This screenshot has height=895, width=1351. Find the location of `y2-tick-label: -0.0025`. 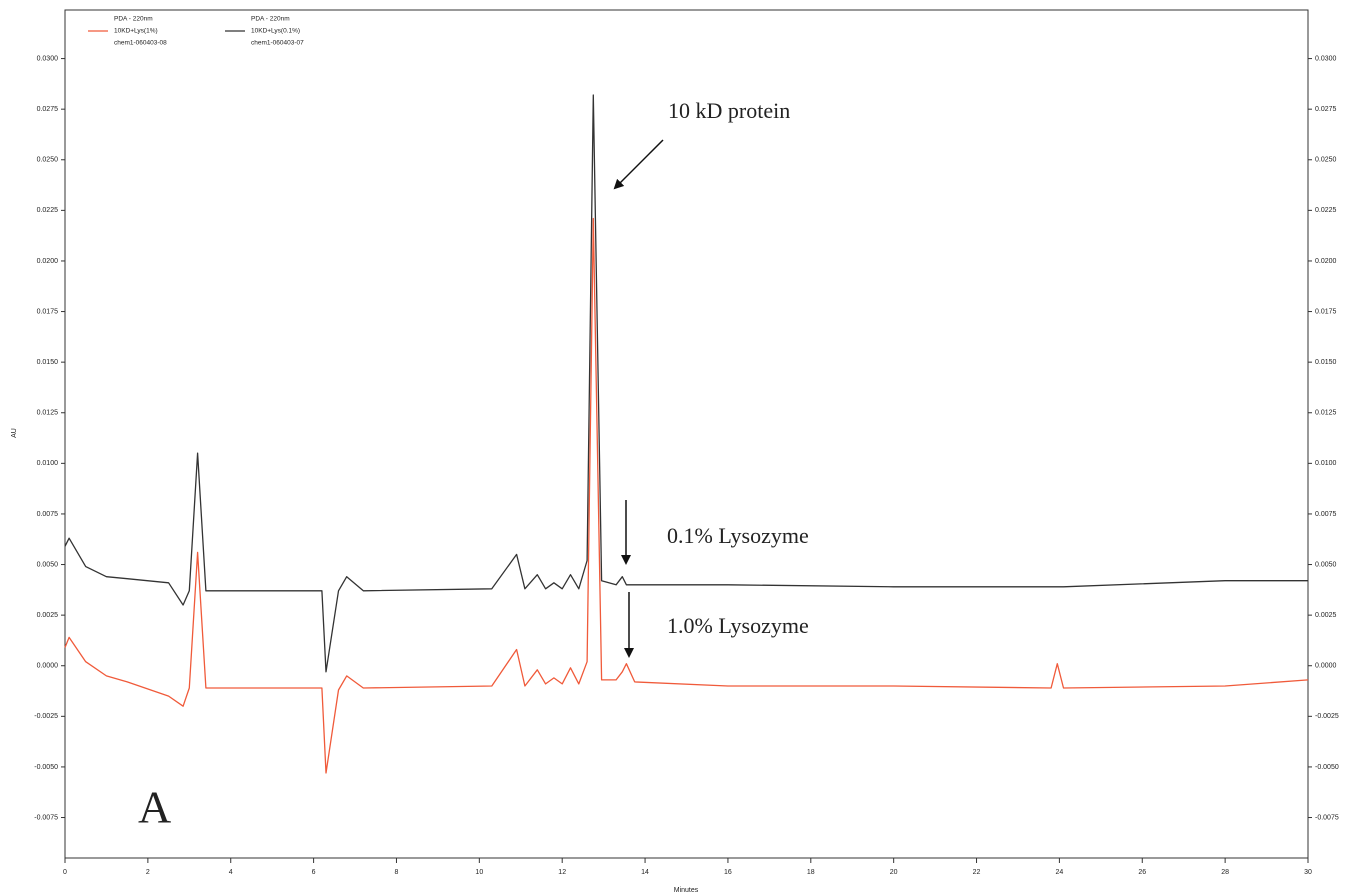

y2-tick-label: -0.0025 is located at coordinates (1327, 716).